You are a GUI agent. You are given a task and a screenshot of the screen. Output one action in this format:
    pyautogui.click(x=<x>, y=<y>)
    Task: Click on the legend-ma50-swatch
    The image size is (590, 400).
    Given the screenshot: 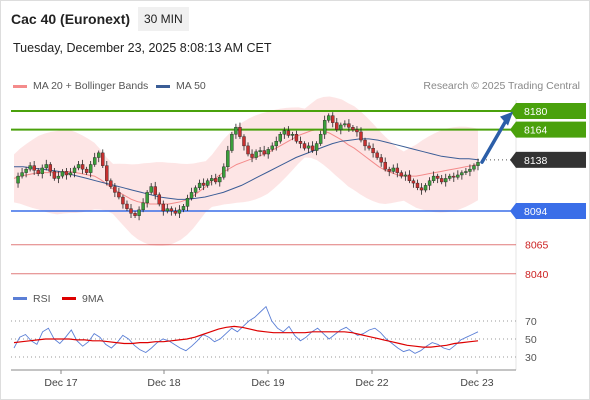 What is the action you would take?
    pyautogui.click(x=163, y=86)
    